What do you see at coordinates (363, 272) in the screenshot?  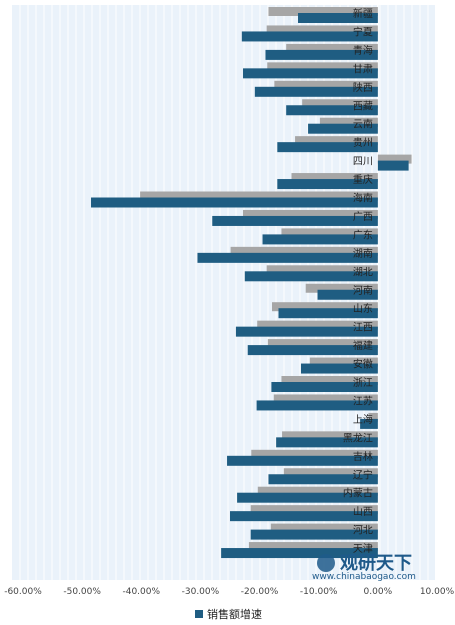 I see `category-label: 湖北` at bounding box center [363, 272].